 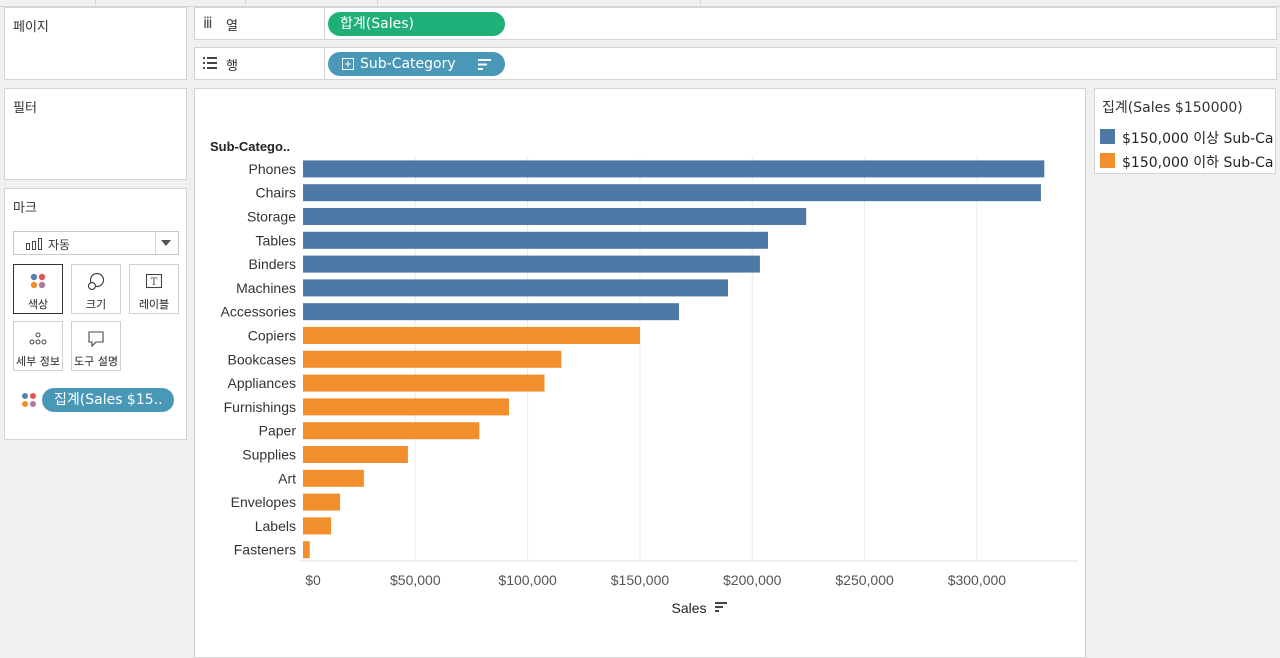 I want to click on filters-card: 필터, so click(x=95, y=134).